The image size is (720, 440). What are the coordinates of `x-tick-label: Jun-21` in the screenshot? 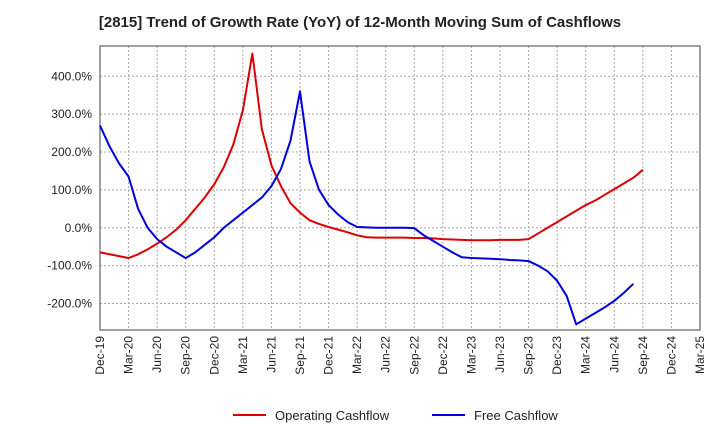 It's located at (271, 354).